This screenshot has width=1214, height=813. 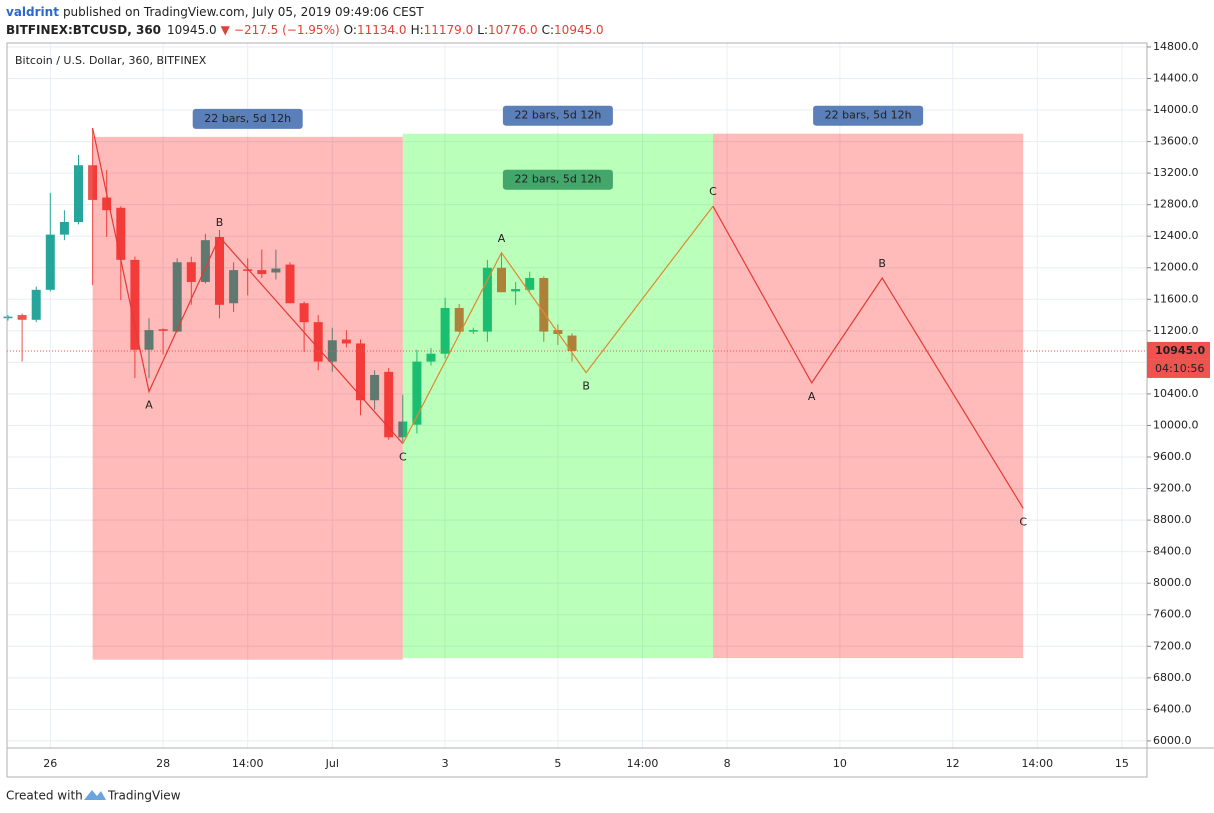 What do you see at coordinates (1176, 330) in the screenshot?
I see `y-tick-label: 11200.0` at bounding box center [1176, 330].